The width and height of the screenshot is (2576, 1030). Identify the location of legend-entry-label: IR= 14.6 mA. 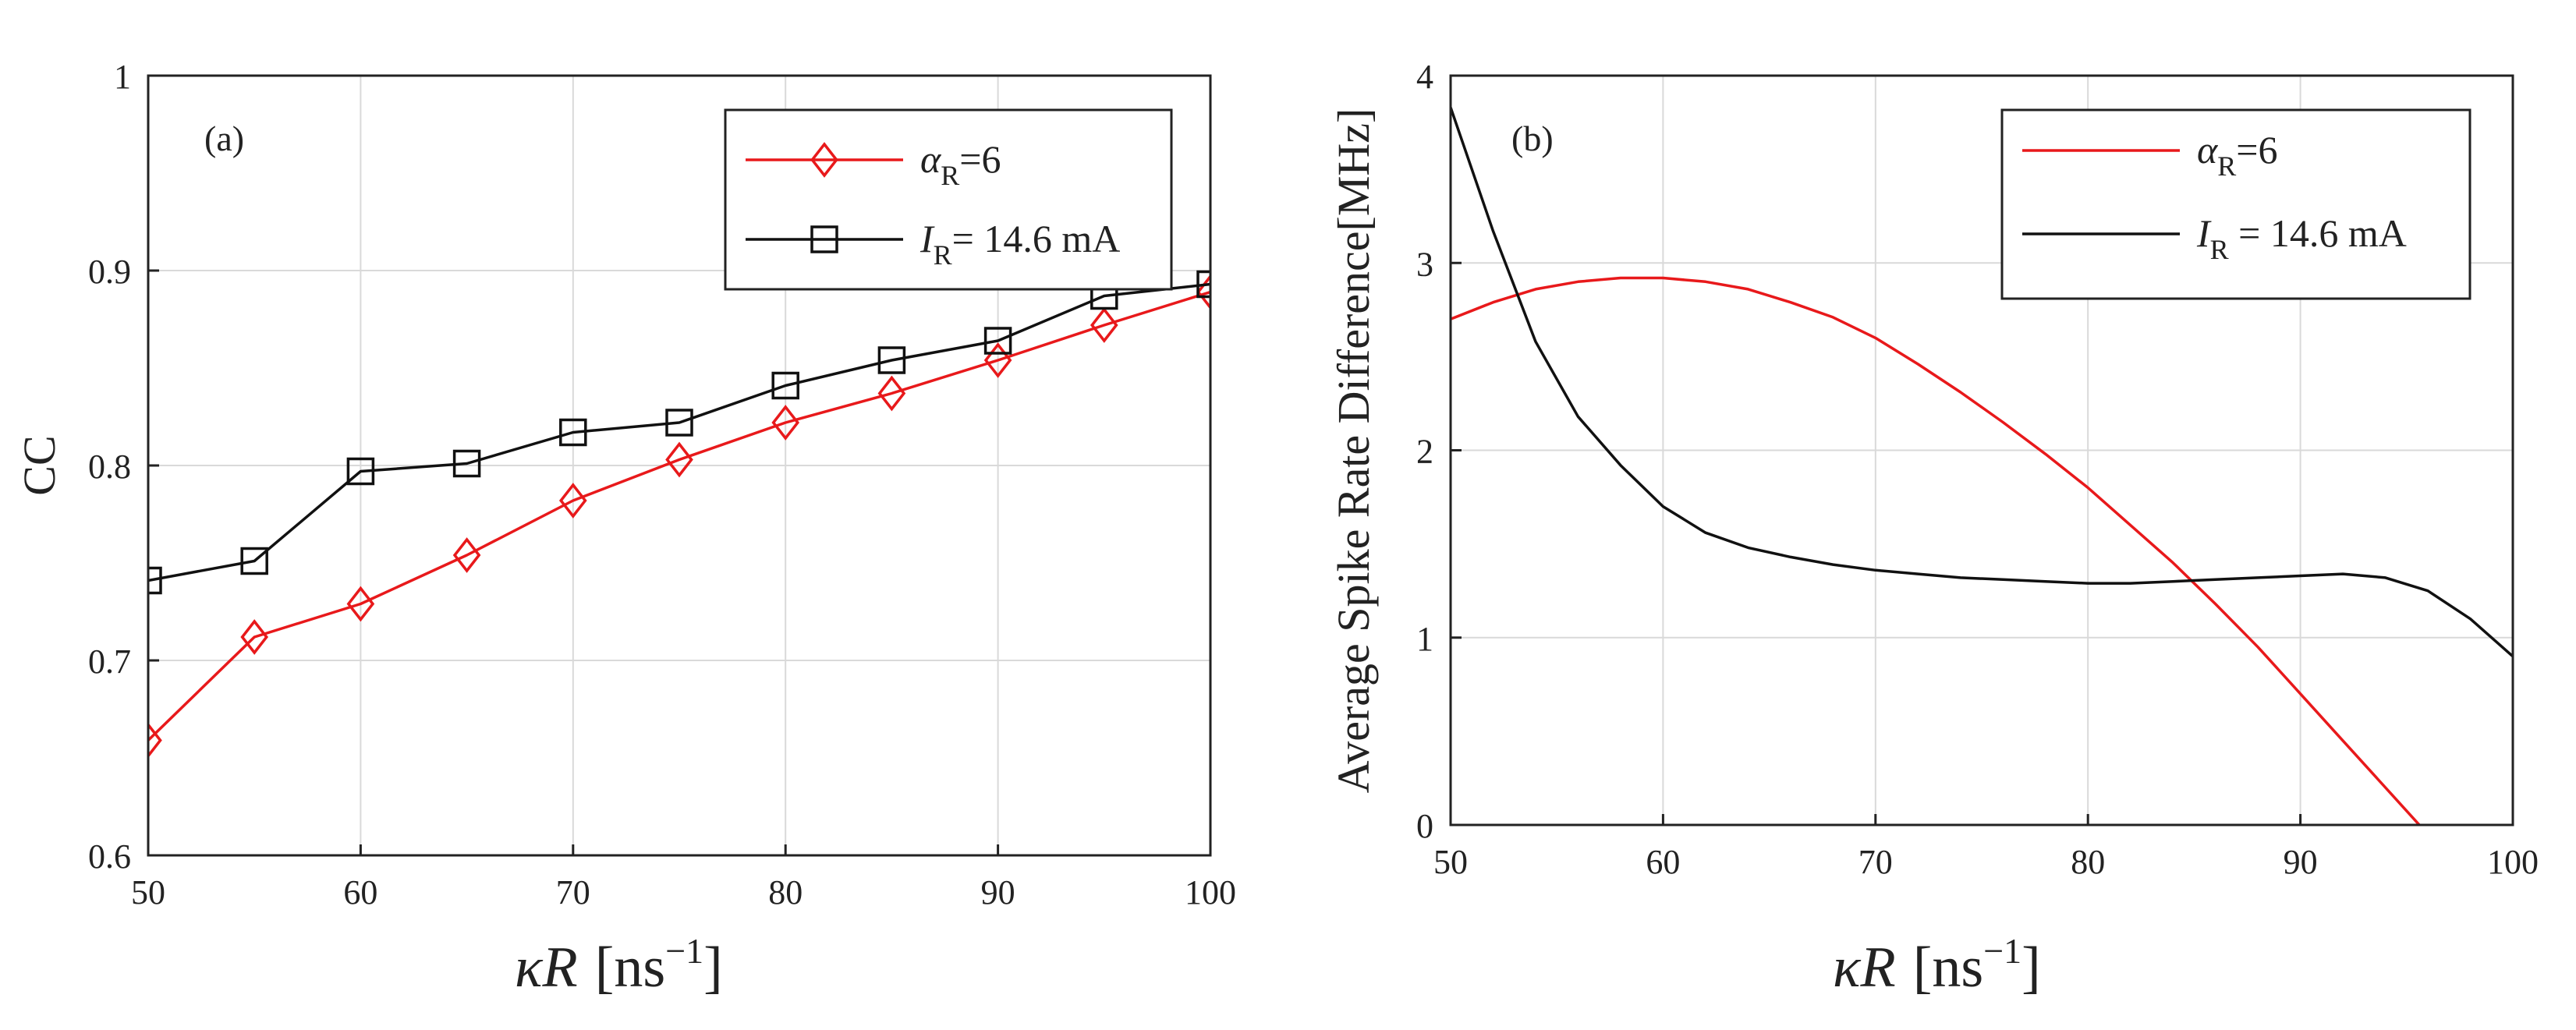
(1020, 244).